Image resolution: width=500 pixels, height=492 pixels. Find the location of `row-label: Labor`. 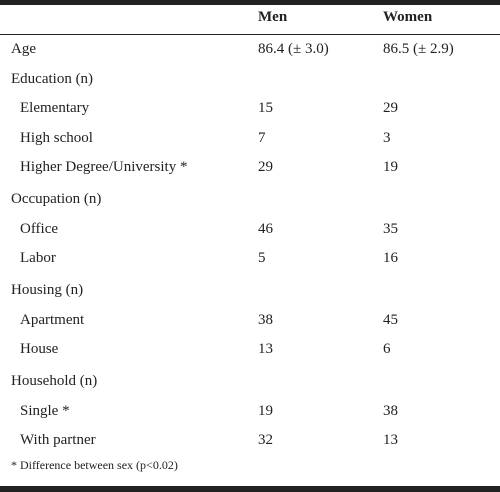

row-label: Labor is located at coordinates (38, 258).